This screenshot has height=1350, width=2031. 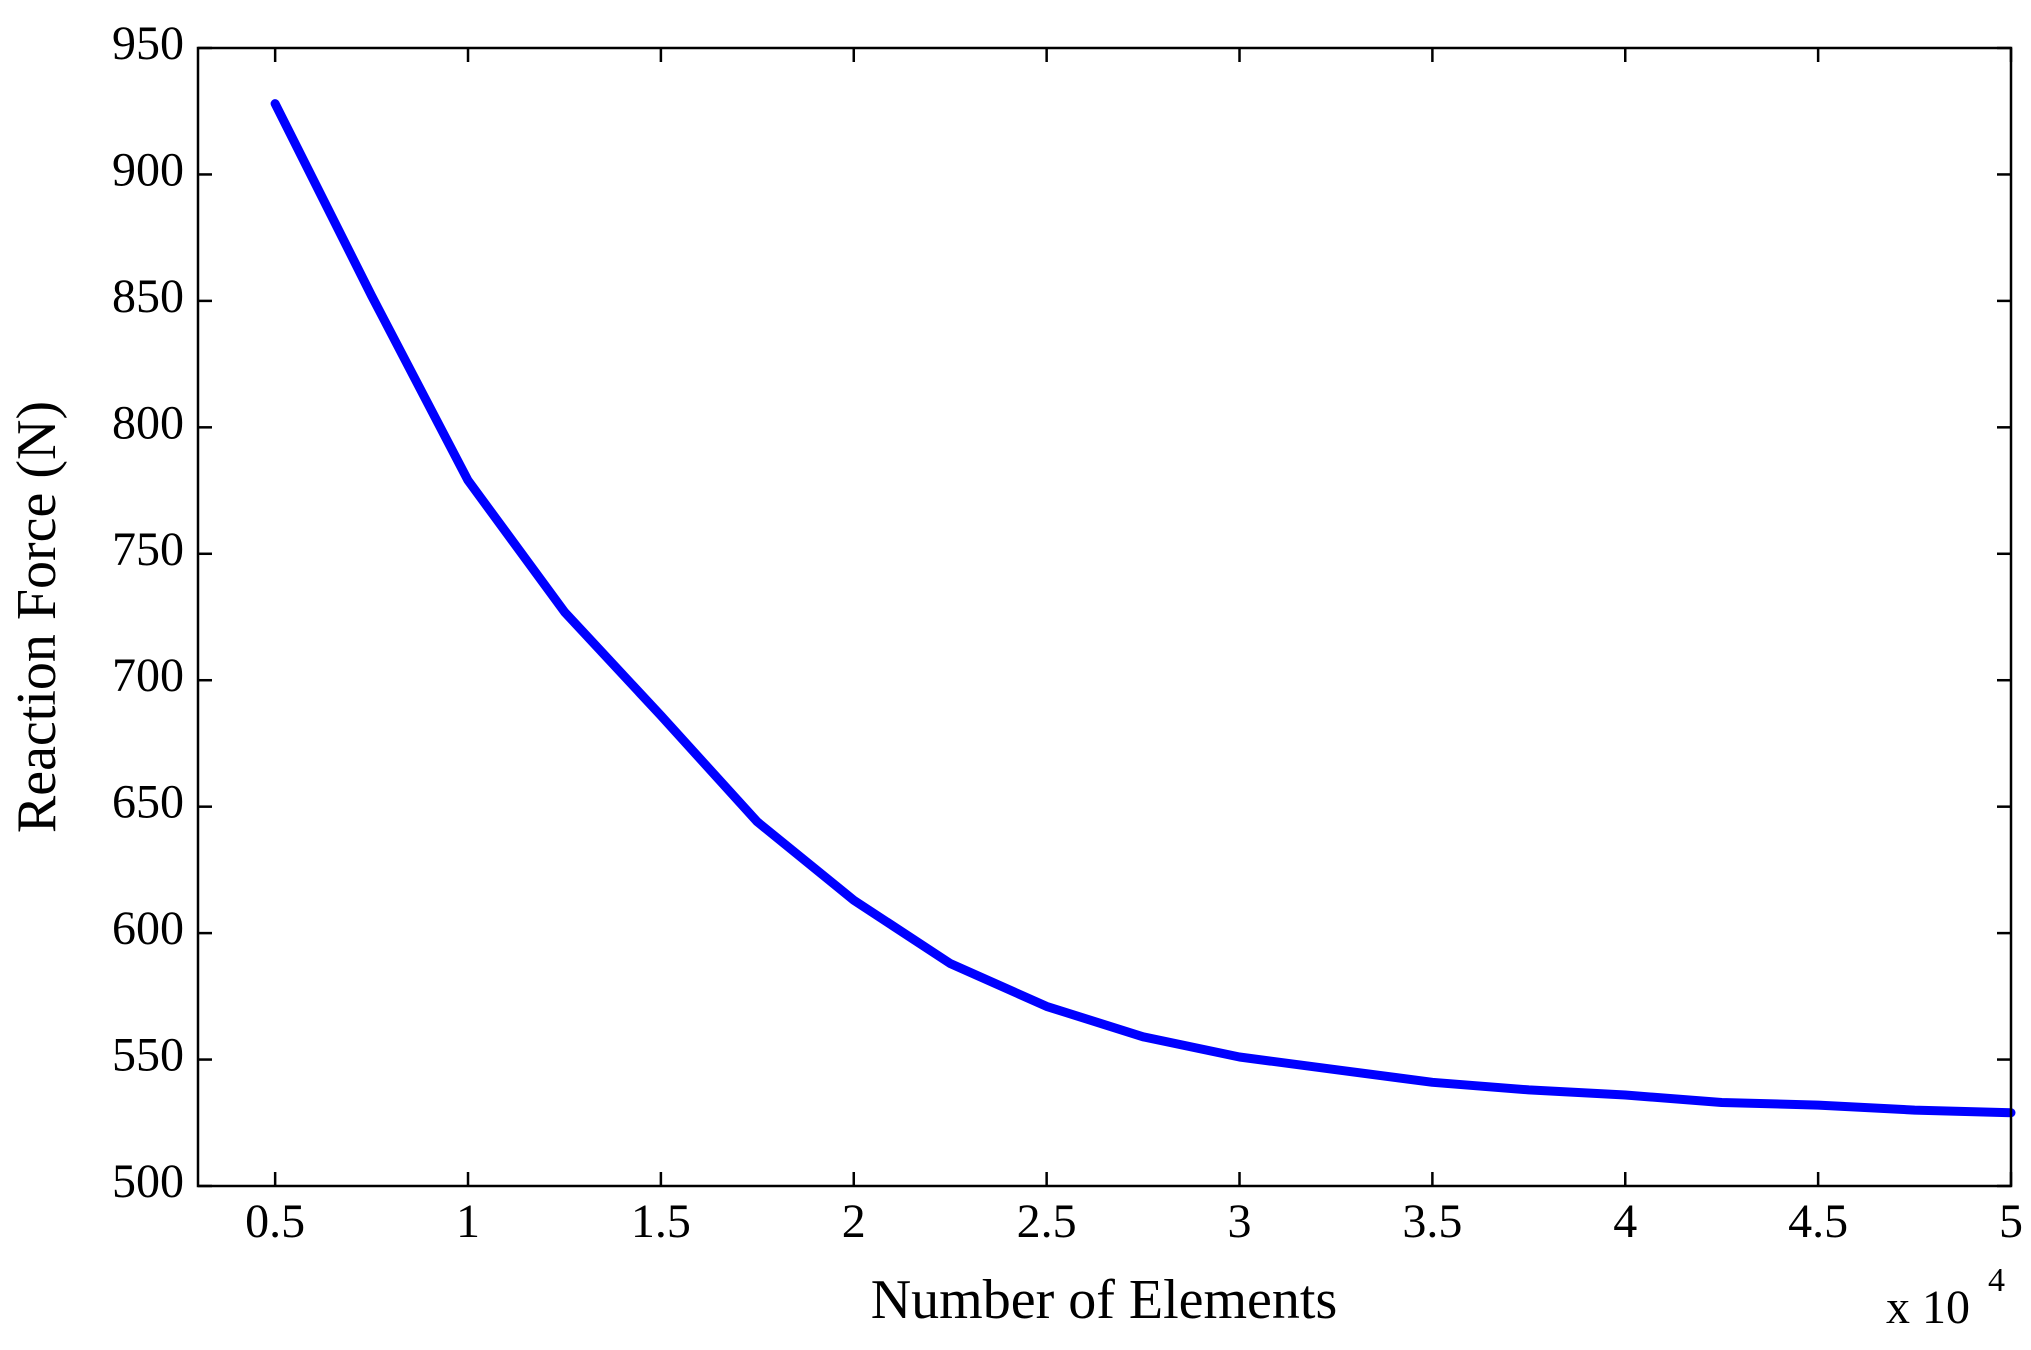 I want to click on x-tick-label: 3, so click(x=1240, y=1221).